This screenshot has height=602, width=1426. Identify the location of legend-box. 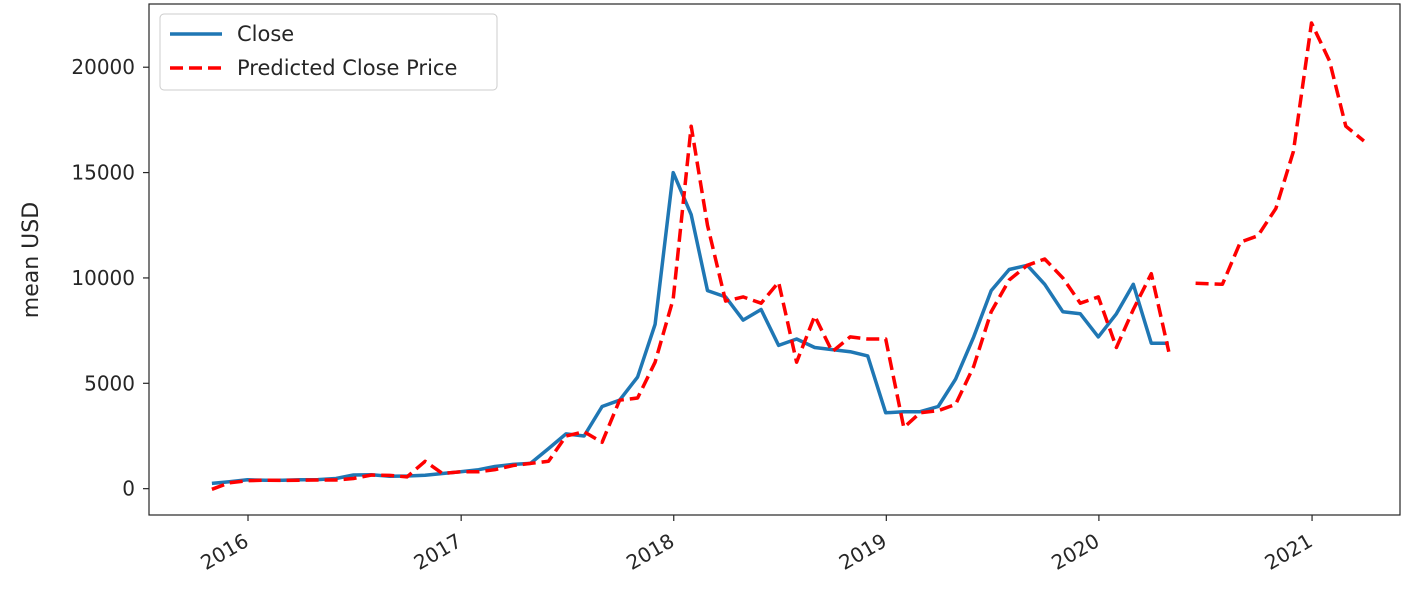
(328, 52).